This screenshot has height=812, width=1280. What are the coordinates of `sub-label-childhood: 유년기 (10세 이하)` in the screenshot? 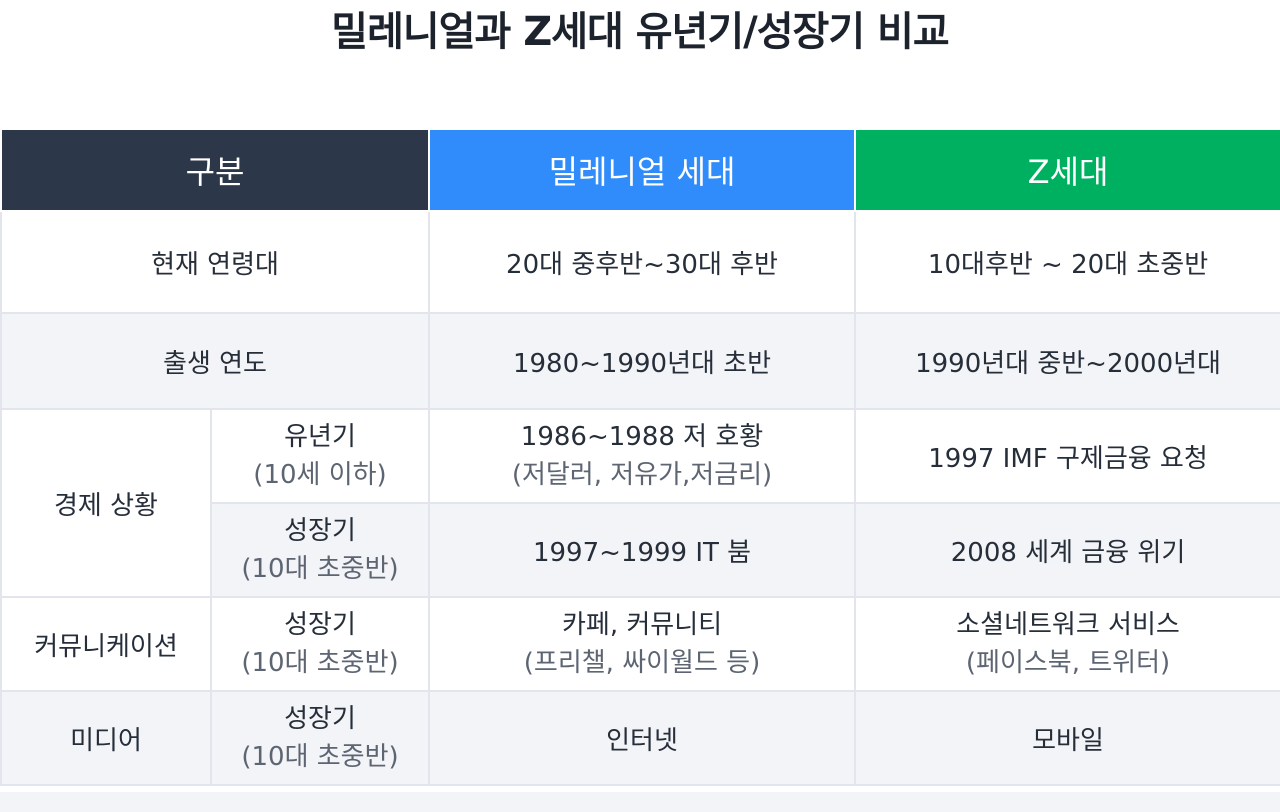 It's located at (320, 456).